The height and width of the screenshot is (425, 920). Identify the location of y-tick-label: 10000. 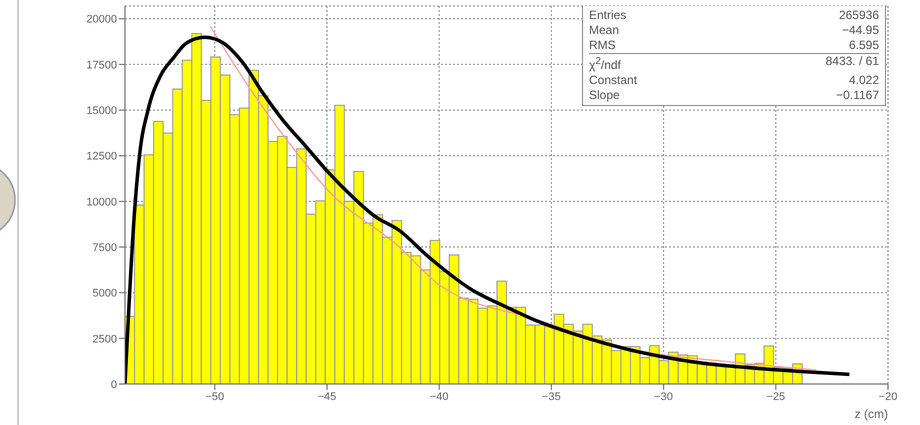
(101, 202).